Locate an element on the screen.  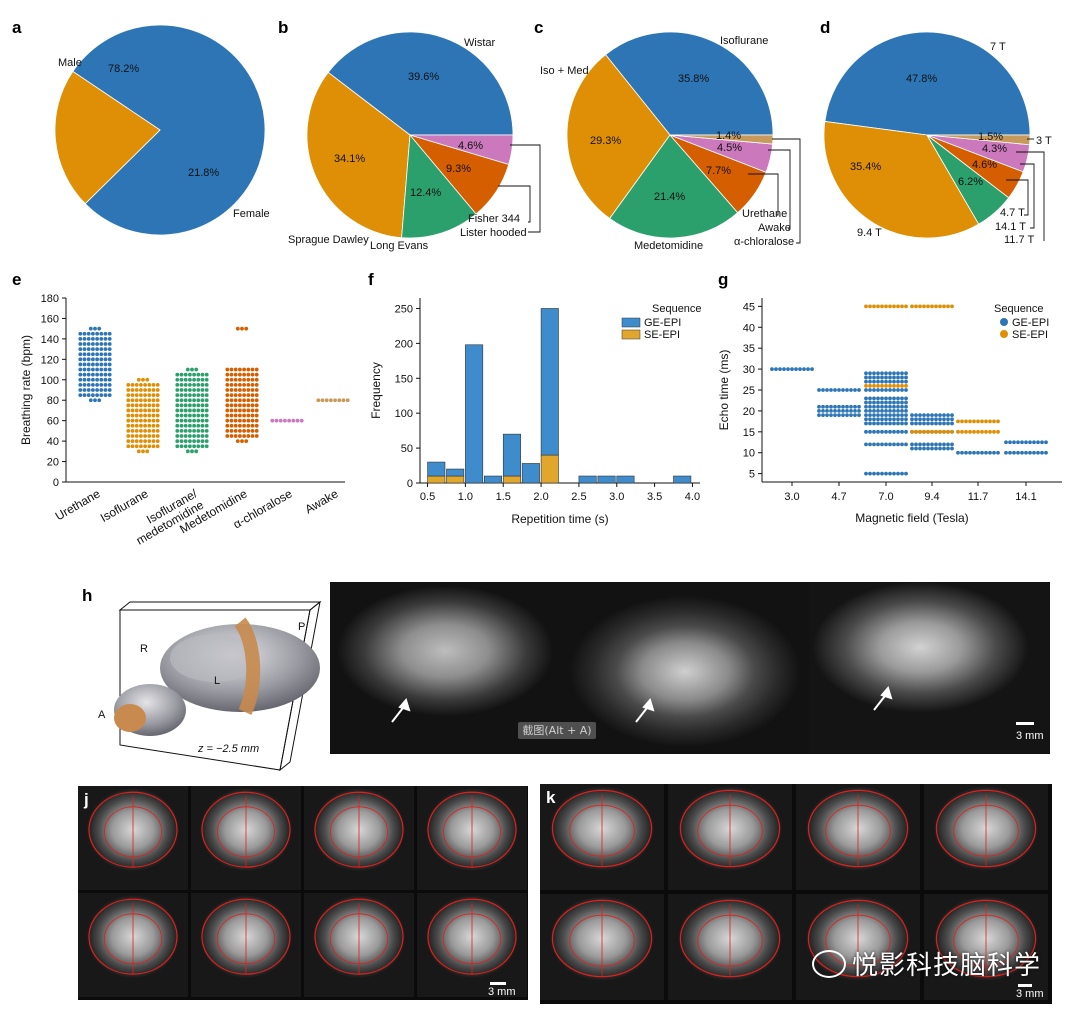
x-tick-label: 3.0 is located at coordinates (616, 497).